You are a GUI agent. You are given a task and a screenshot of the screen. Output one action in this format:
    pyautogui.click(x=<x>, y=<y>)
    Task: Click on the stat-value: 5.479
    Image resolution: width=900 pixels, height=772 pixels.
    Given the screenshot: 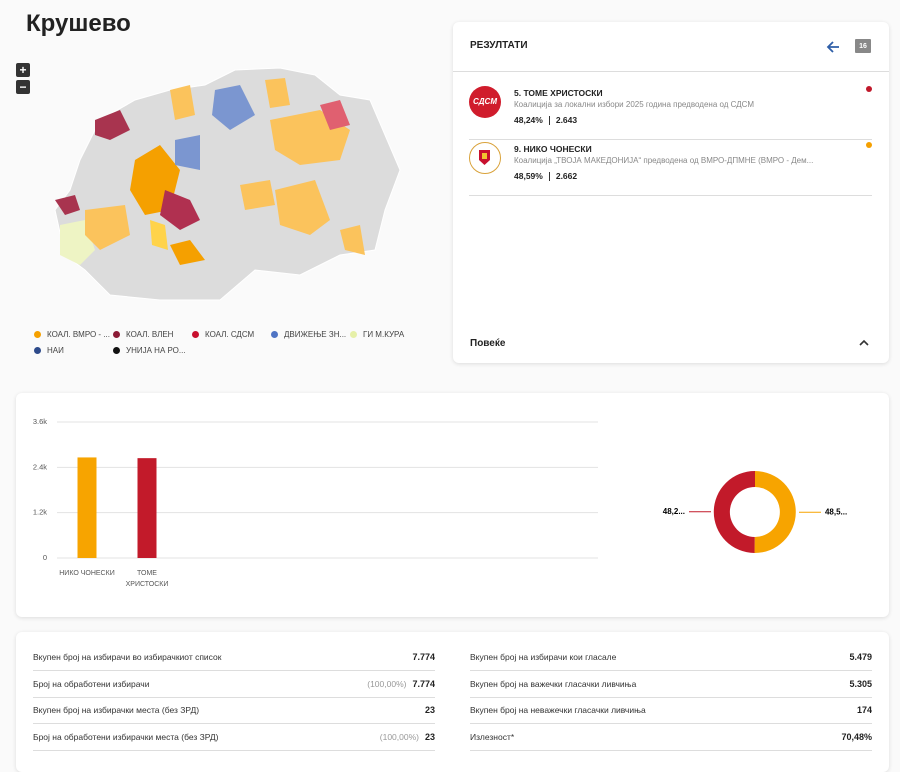 What is the action you would take?
    pyautogui.click(x=860, y=657)
    